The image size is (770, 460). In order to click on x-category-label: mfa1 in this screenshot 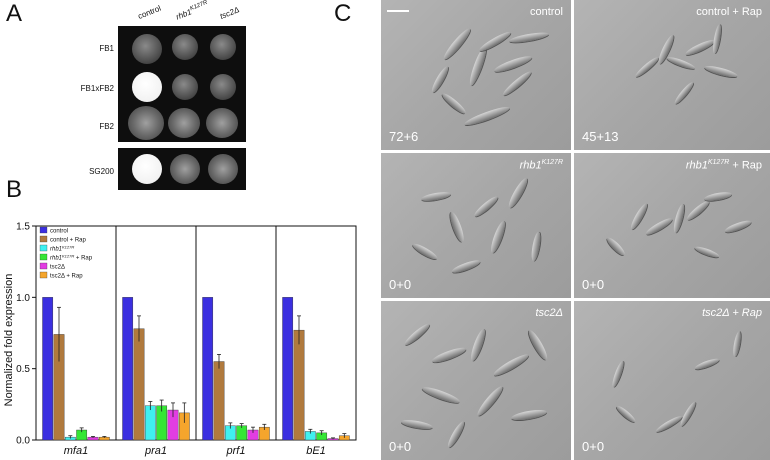, I will do `click(76, 451)`.